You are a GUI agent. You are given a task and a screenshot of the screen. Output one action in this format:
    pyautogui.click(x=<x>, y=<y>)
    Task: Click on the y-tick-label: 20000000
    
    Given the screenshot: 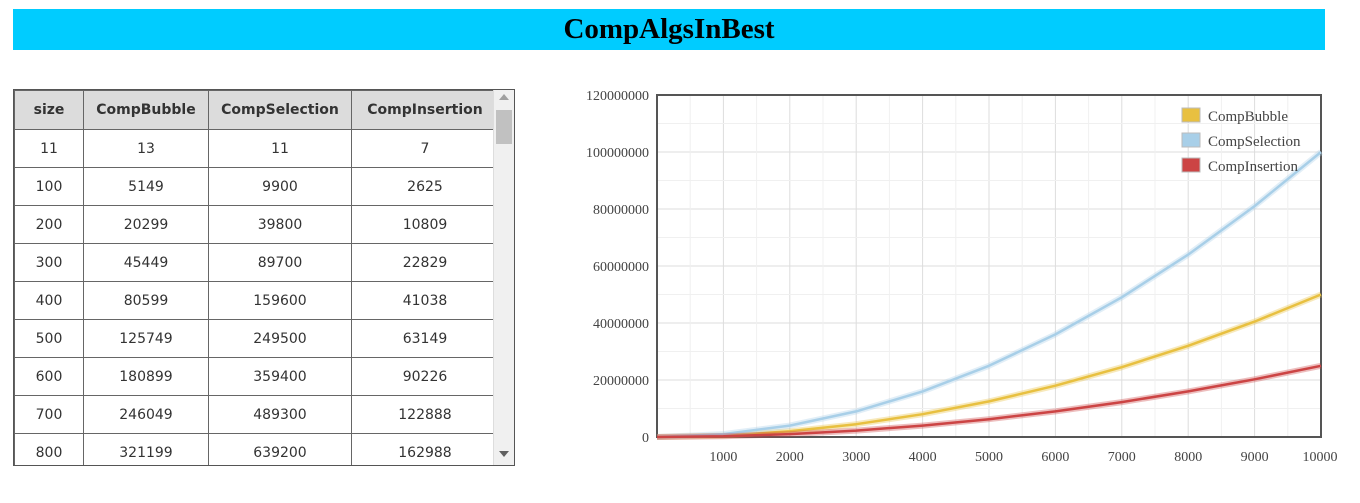 What is the action you would take?
    pyautogui.click(x=621, y=381)
    